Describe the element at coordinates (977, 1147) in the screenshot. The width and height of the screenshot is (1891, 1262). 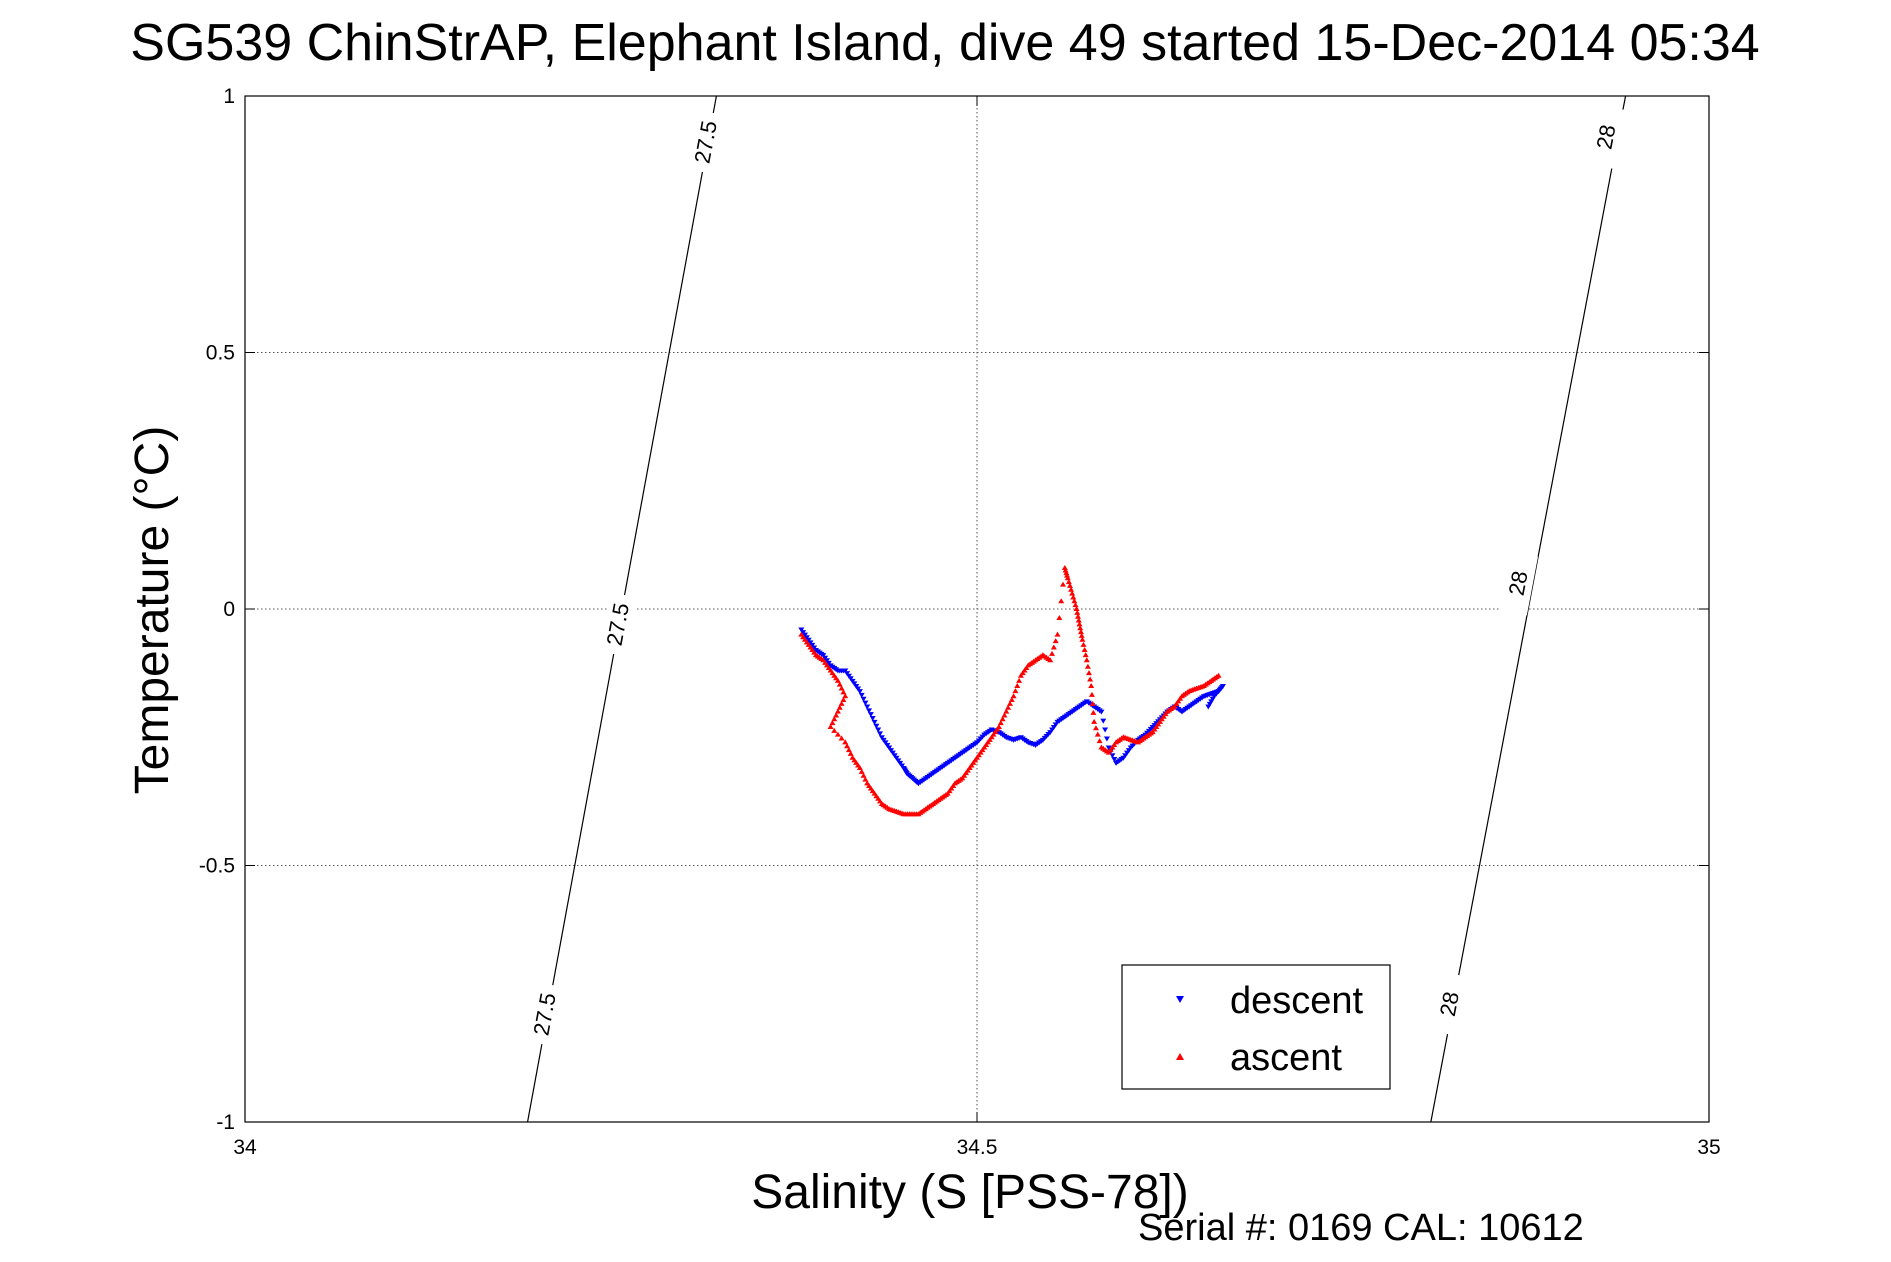
I see `x-tick-label: 34.5` at that location.